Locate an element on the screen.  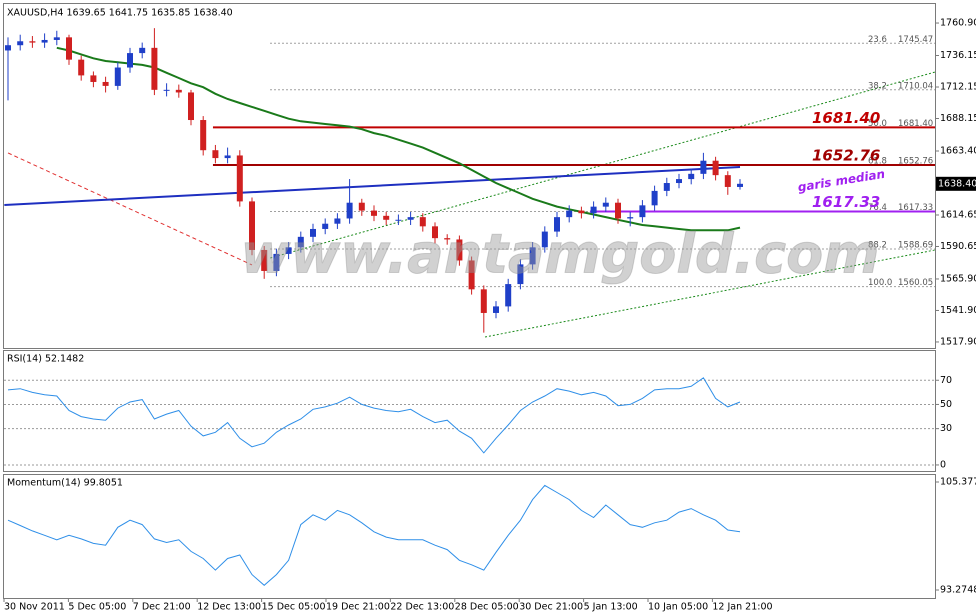
y-tick-label: 0 is located at coordinates (943, 464).